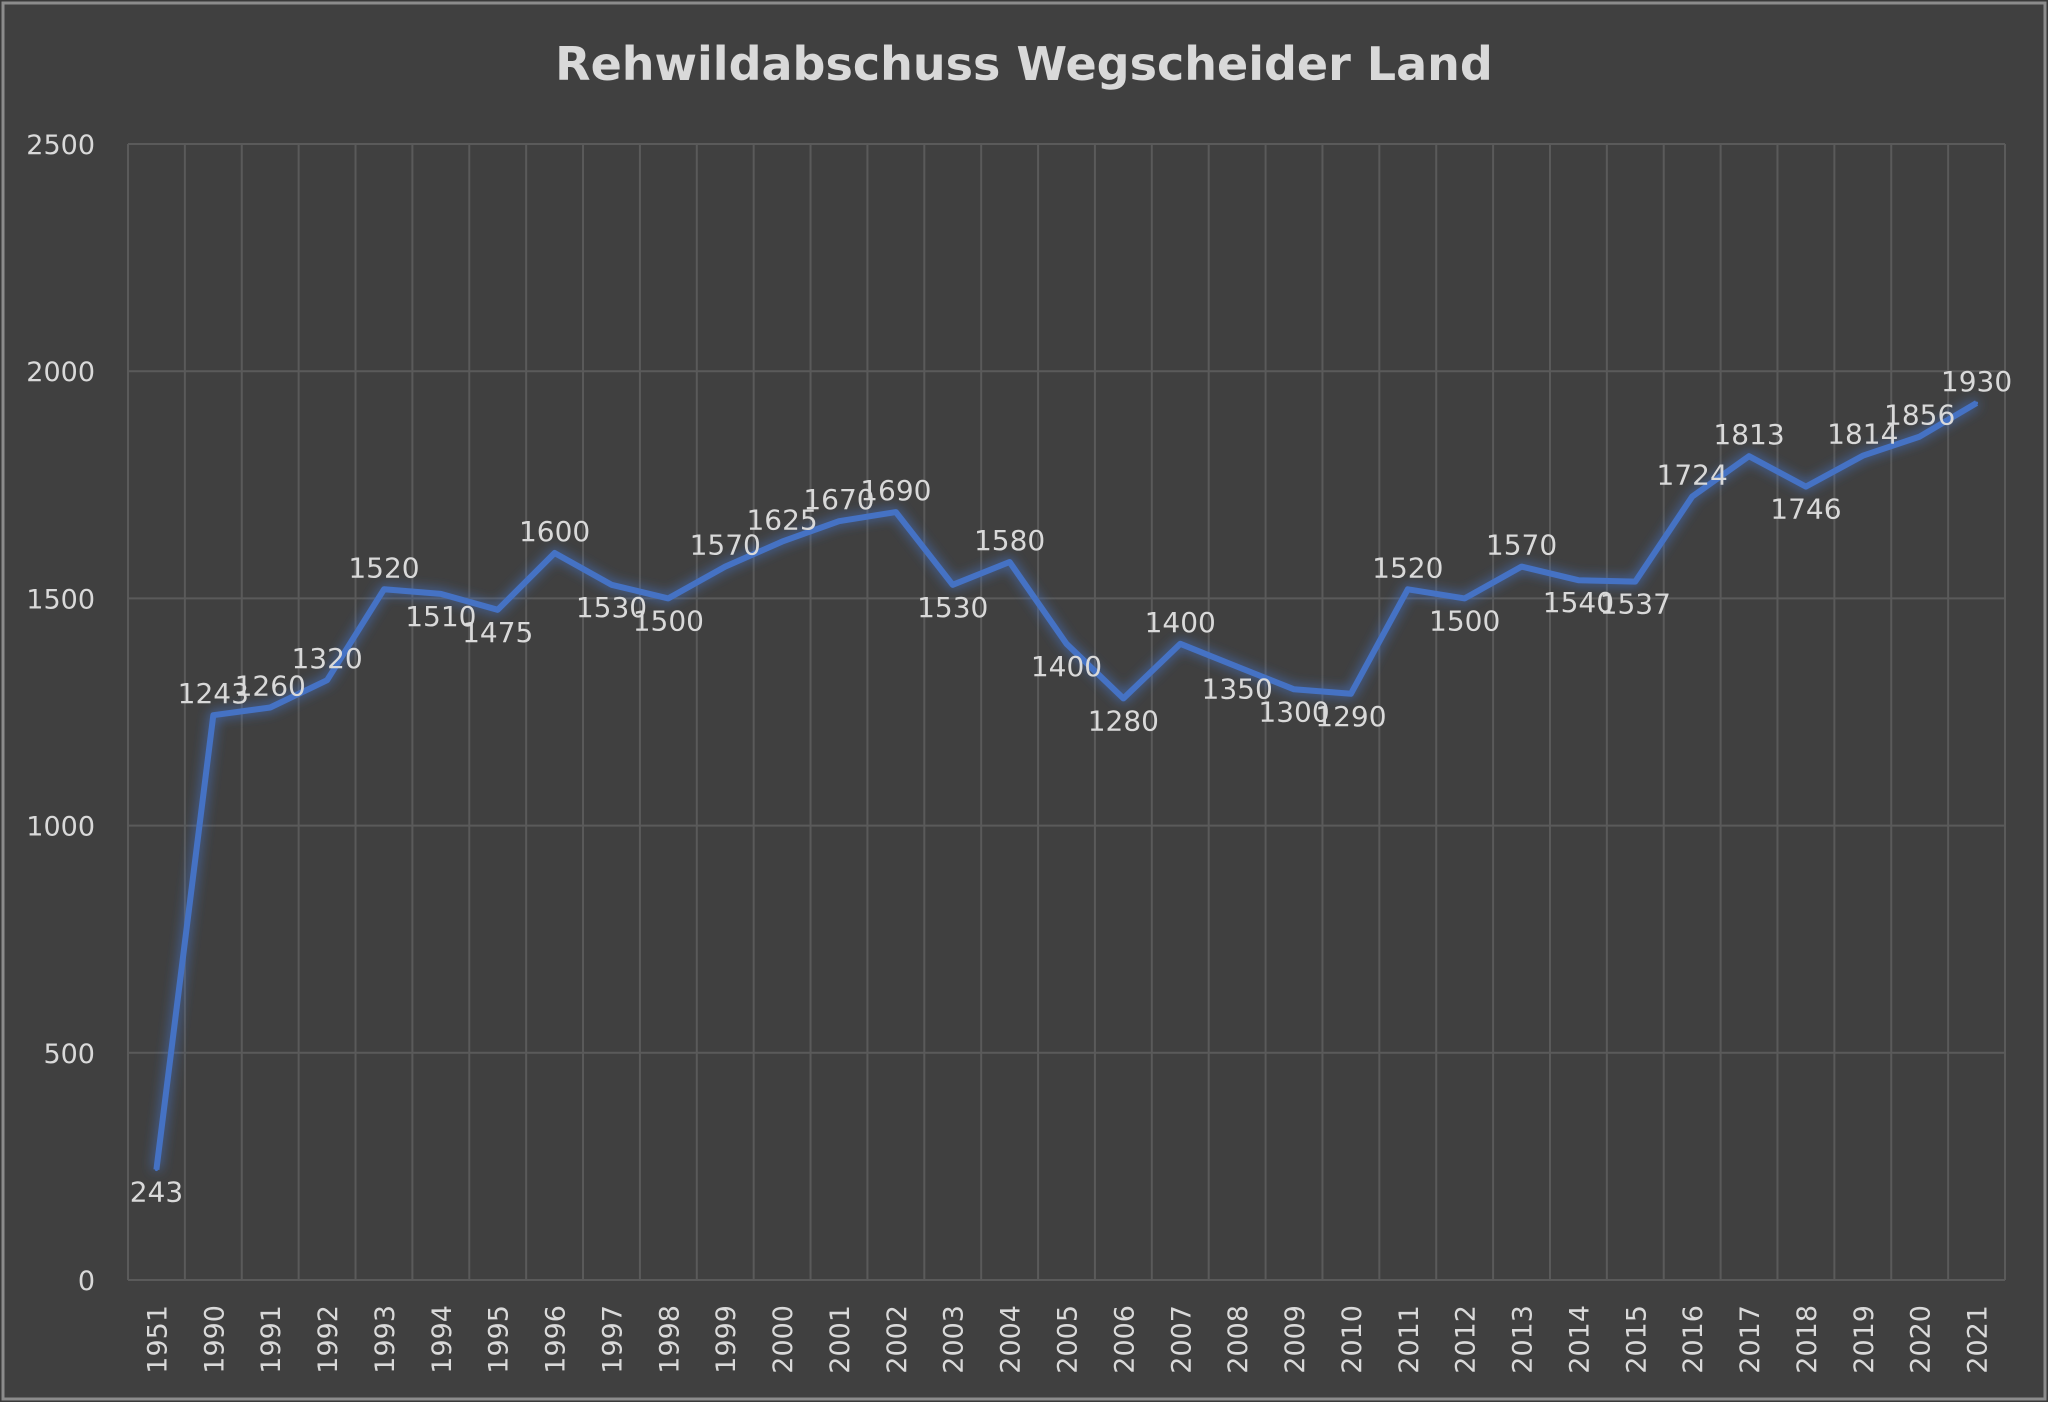 This screenshot has width=2048, height=1402. What do you see at coordinates (1636, 1339) in the screenshot?
I see `x-tick-label: 2015` at bounding box center [1636, 1339].